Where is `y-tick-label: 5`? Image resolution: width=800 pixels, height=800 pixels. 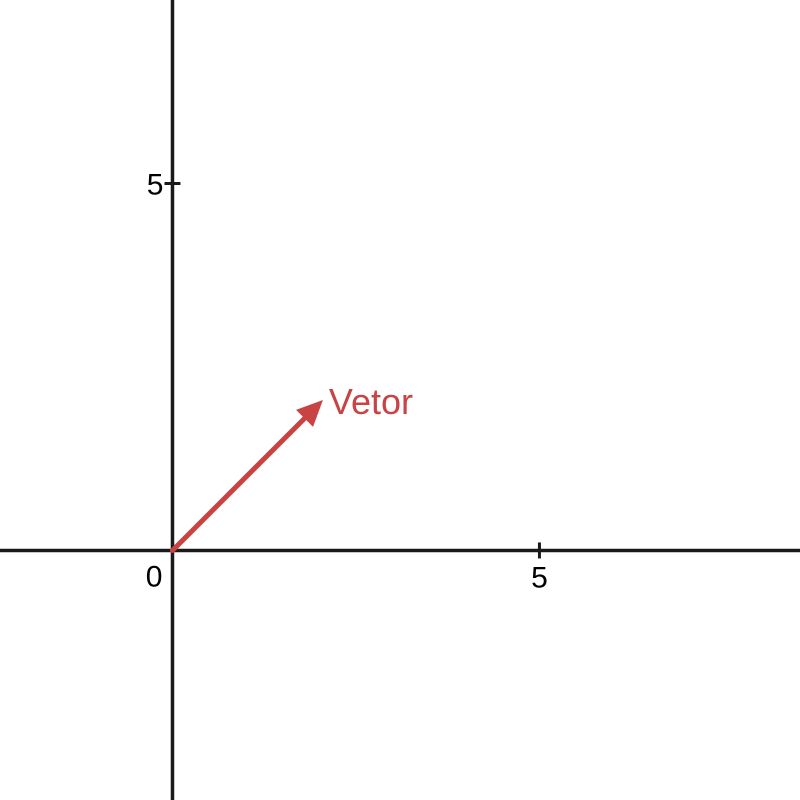 y-tick-label: 5 is located at coordinates (155, 184).